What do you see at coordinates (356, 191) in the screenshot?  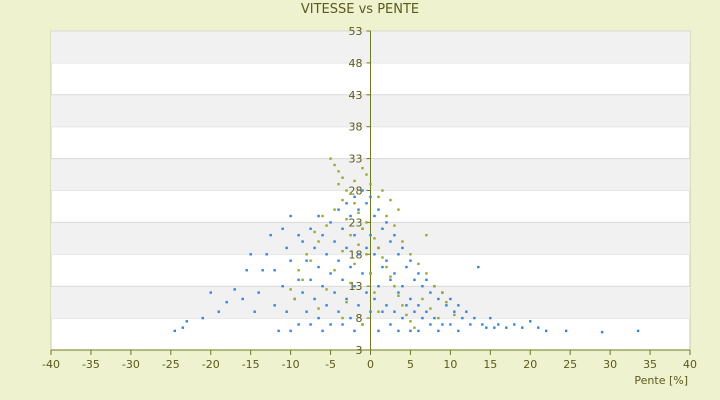 I see `y-tick-label: 28` at bounding box center [356, 191].